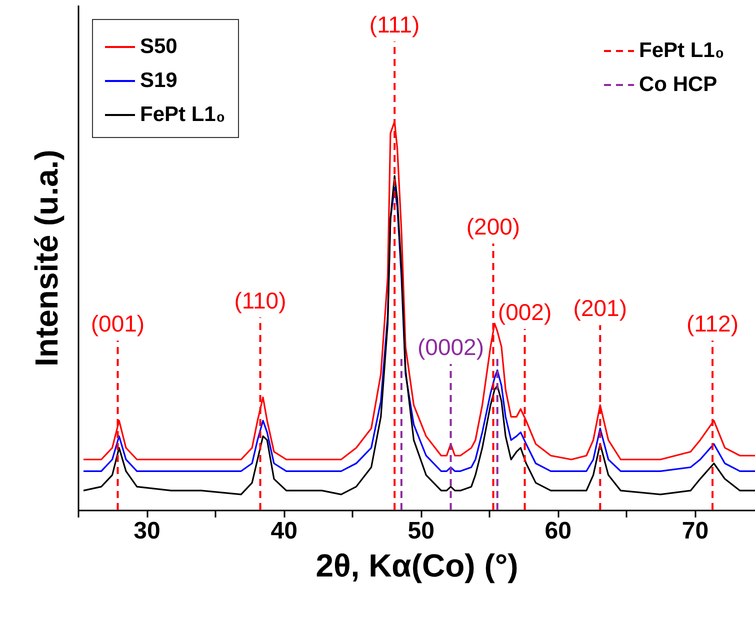 The height and width of the screenshot is (617, 755). Describe the element at coordinates (417, 566) in the screenshot. I see `x-axis-title: 2θ, Kα(Co) (°)` at that location.